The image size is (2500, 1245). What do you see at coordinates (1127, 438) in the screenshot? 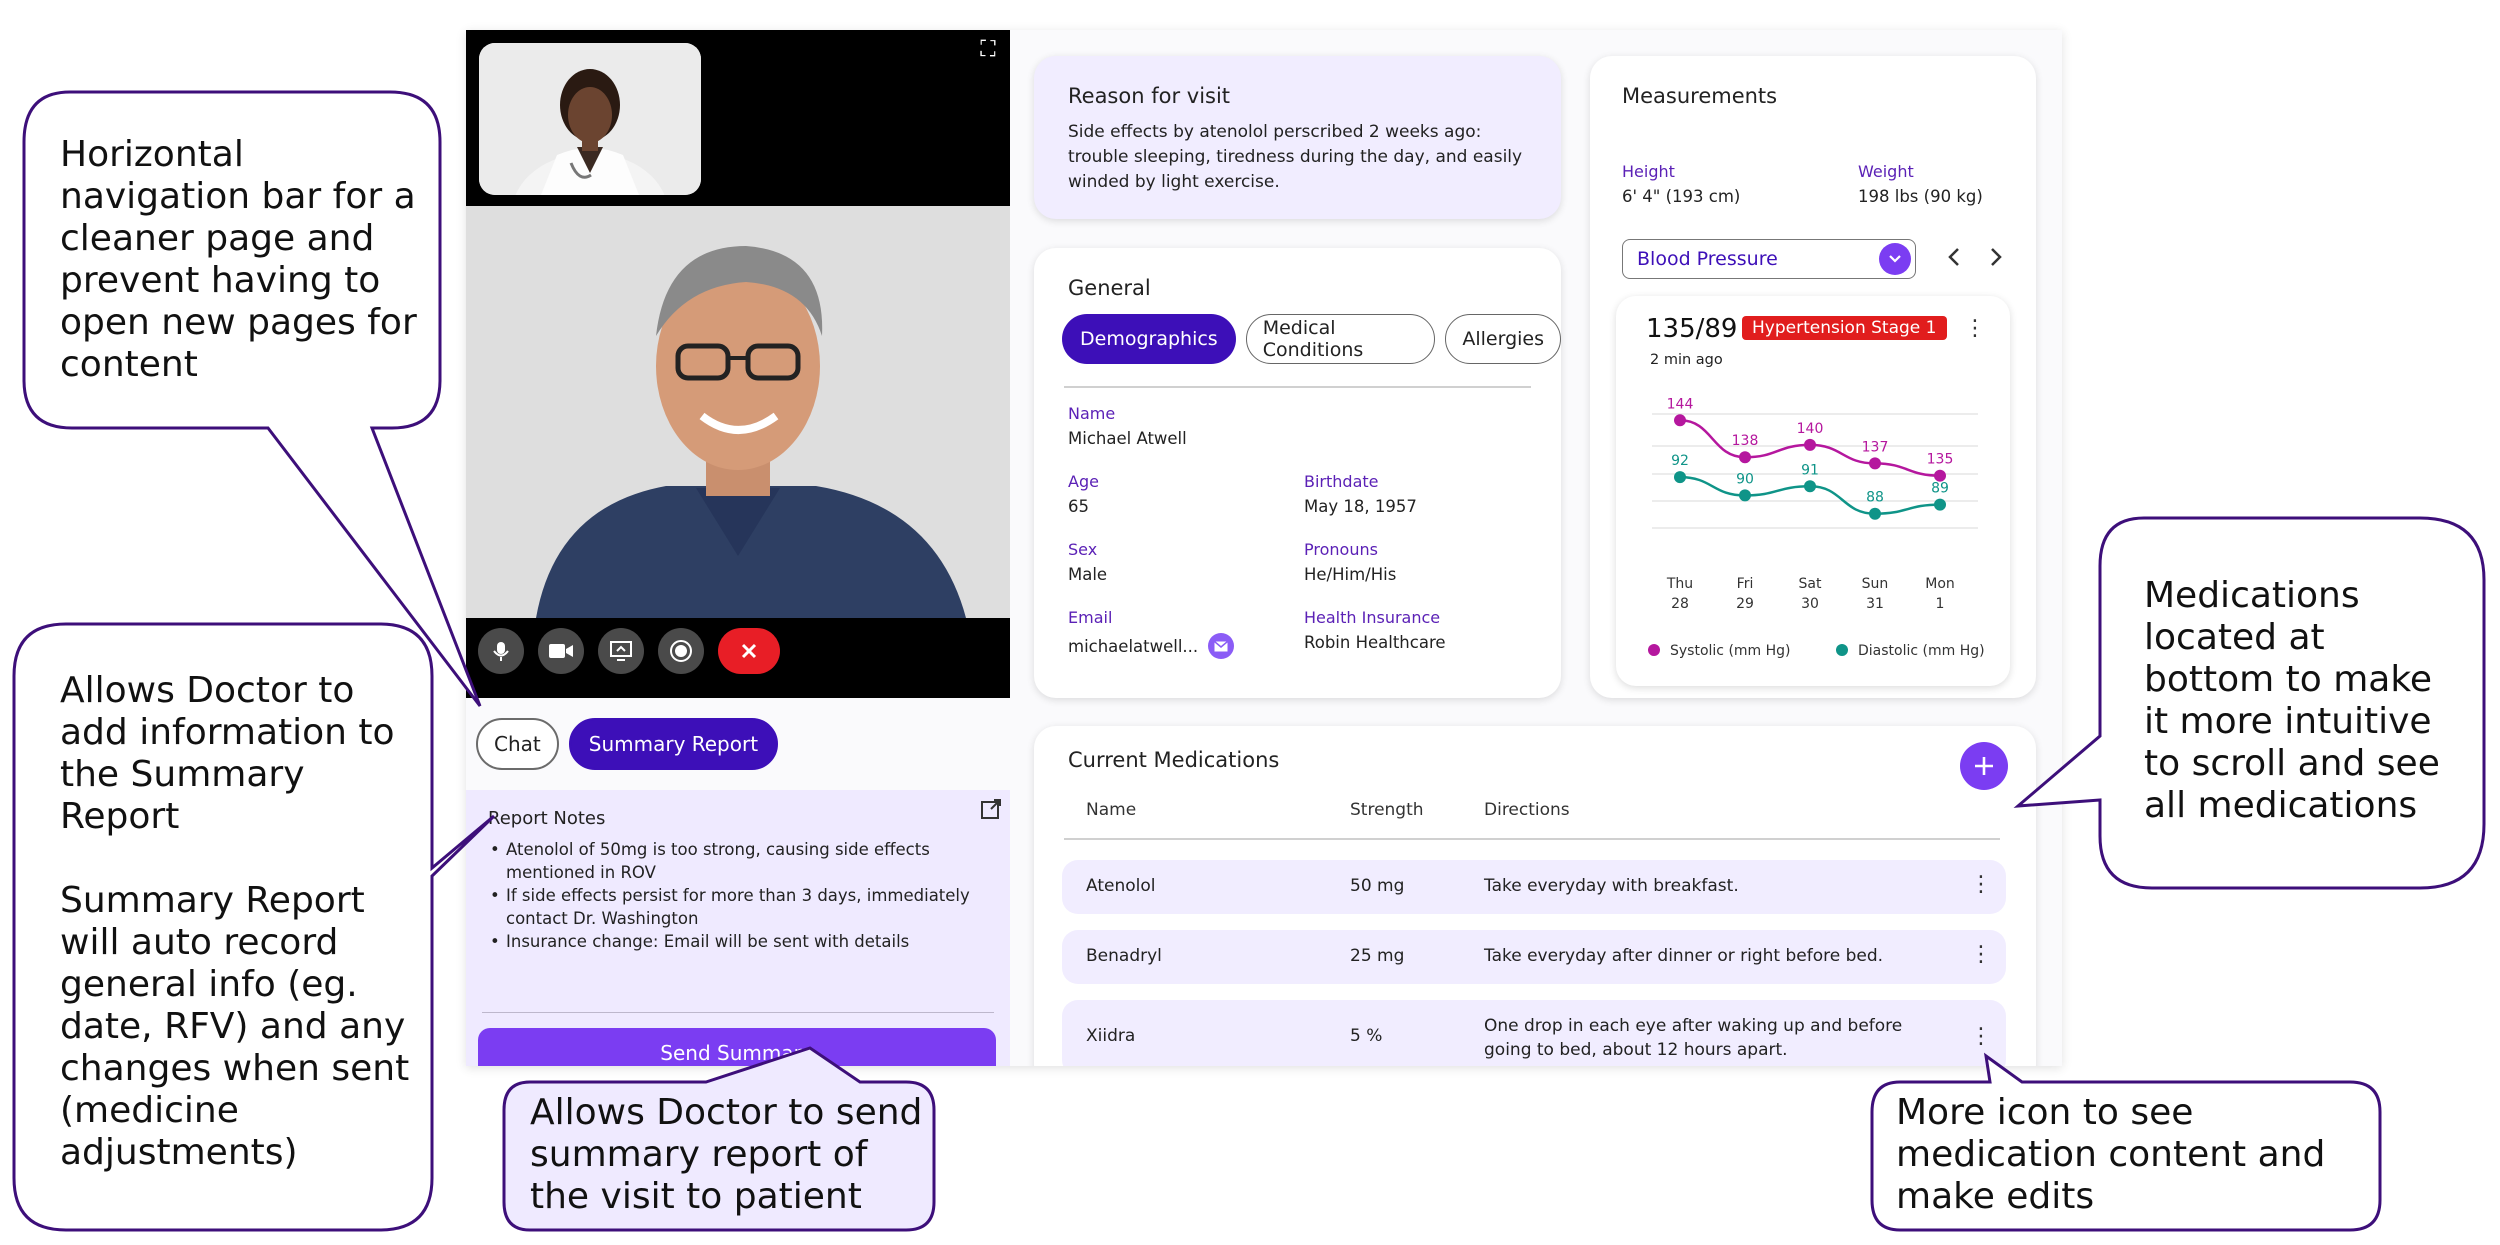
I see `name-value: Michael Atwell` at bounding box center [1127, 438].